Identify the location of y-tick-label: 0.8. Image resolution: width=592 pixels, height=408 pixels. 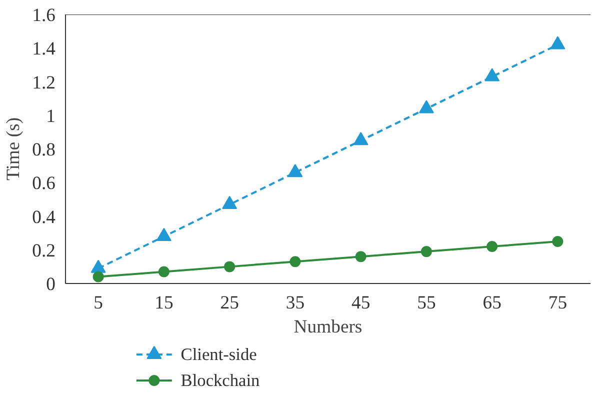
(44, 150).